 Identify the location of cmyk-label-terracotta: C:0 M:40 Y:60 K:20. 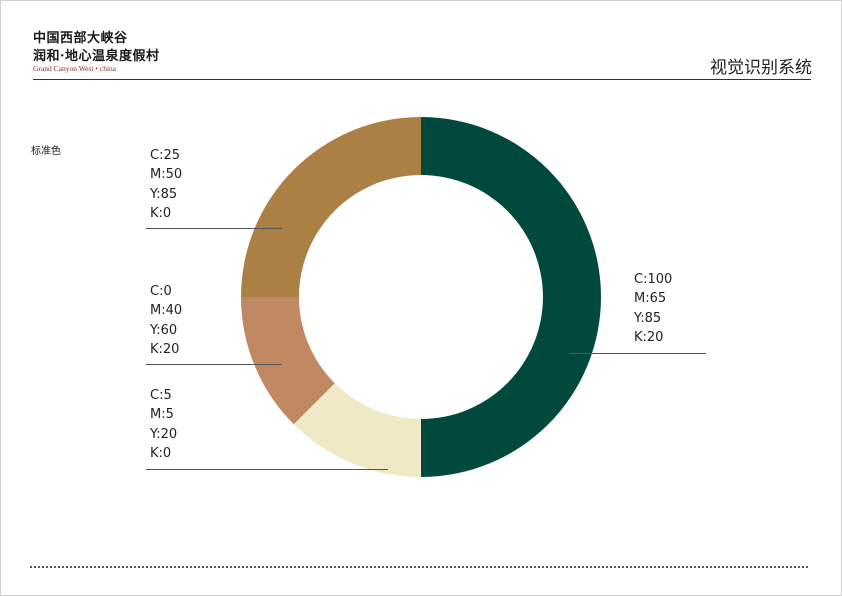
(166, 320).